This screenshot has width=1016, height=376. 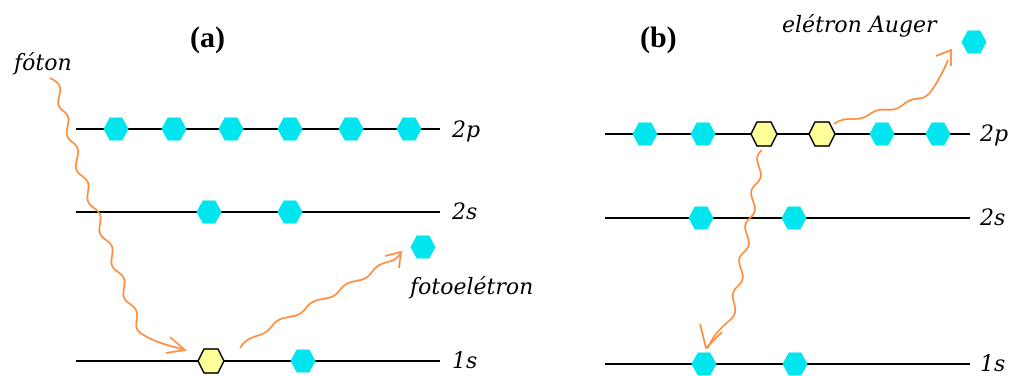 I want to click on photon-label: fóton, so click(x=42, y=63).